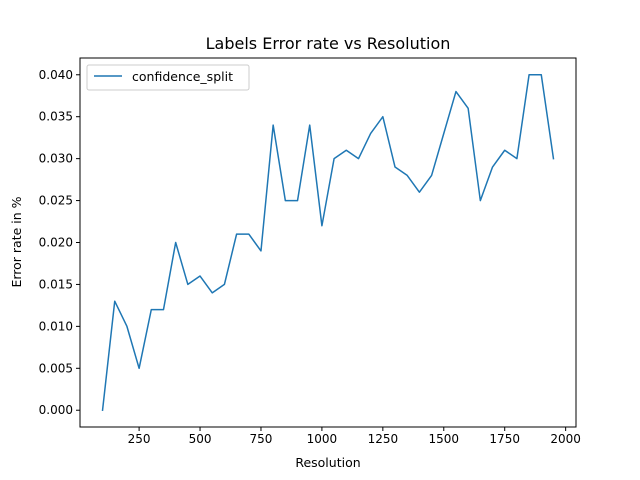 The height and width of the screenshot is (480, 640). Describe the element at coordinates (504, 439) in the screenshot. I see `x-tick-label: 1750` at that location.